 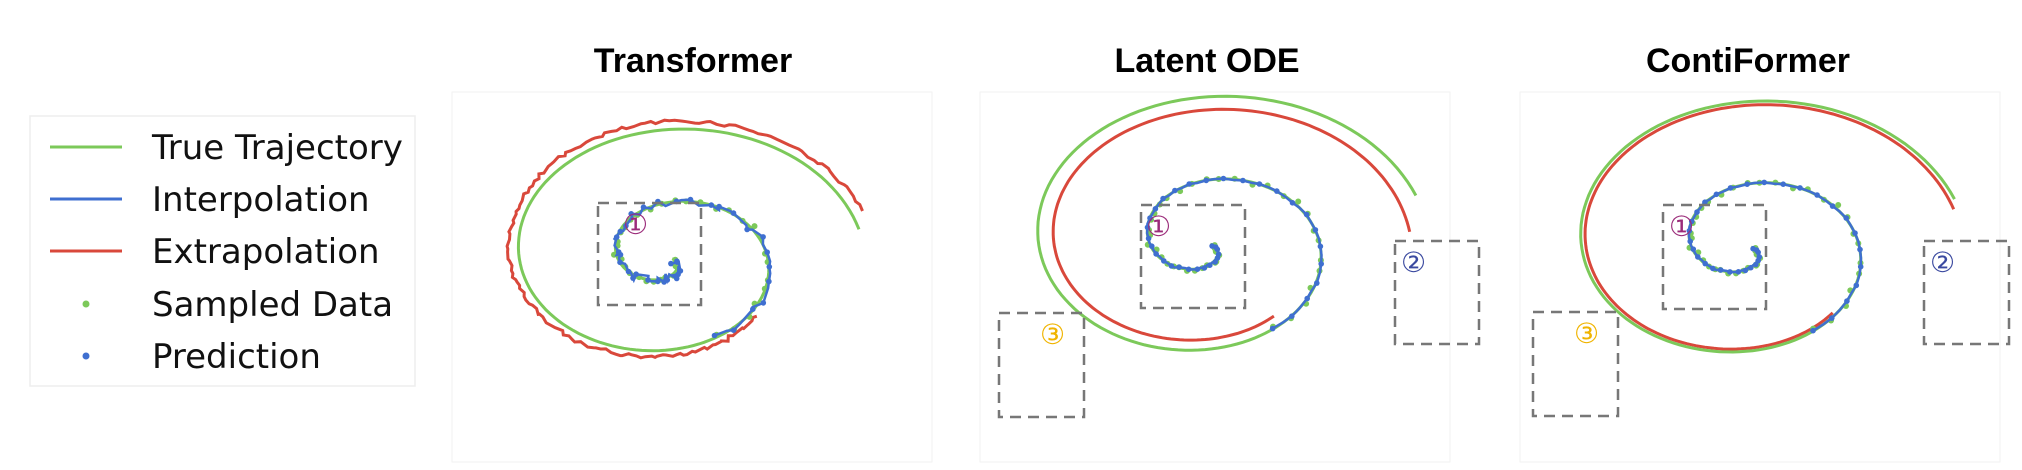 I want to click on panel-title-transformer: Transformer, so click(x=693, y=61).